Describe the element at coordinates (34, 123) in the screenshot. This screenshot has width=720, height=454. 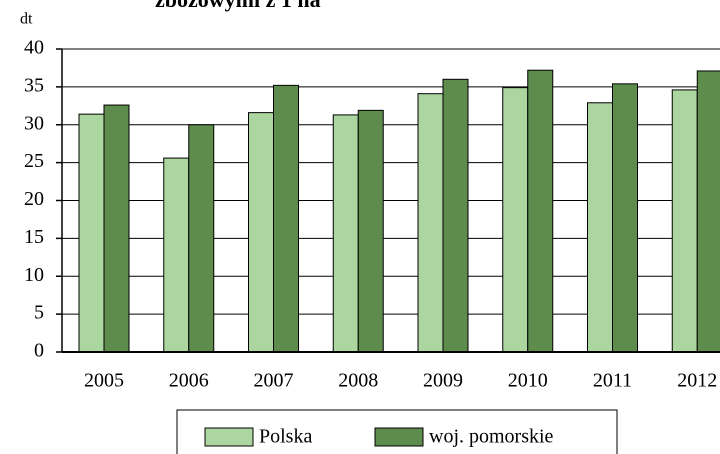
I see `y-tick-label: 30` at that location.